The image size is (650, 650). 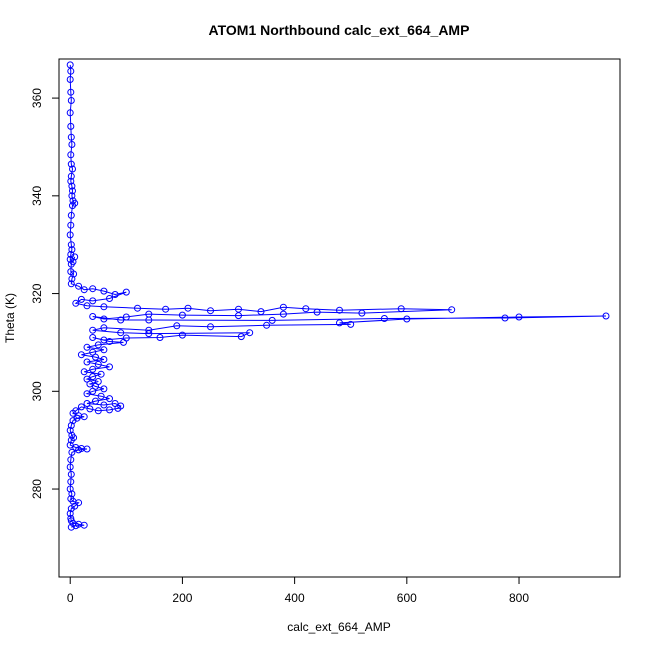 What do you see at coordinates (338, 627) in the screenshot?
I see `x-axis-label: calc_ext_664_AMP` at bounding box center [338, 627].